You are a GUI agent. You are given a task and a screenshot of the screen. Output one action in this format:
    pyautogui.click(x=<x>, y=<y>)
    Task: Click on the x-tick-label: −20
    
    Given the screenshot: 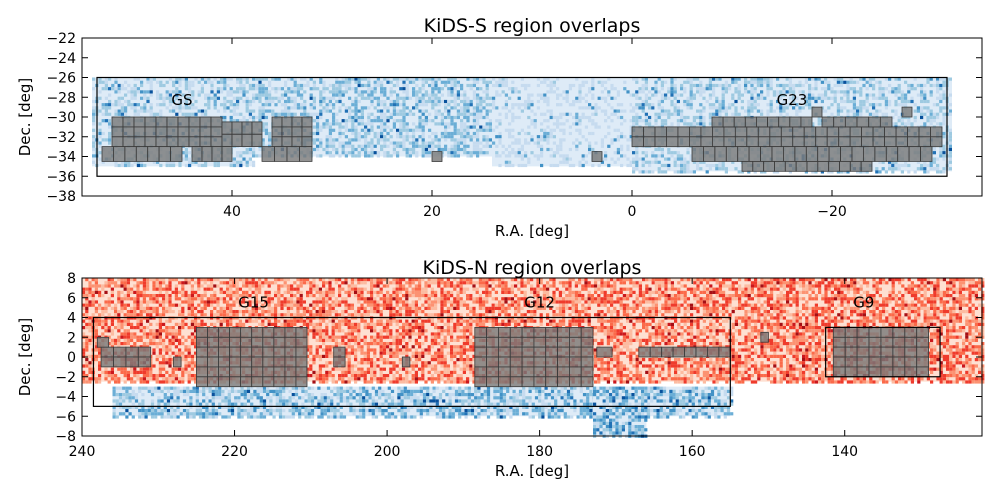 What is the action you would take?
    pyautogui.click(x=832, y=212)
    